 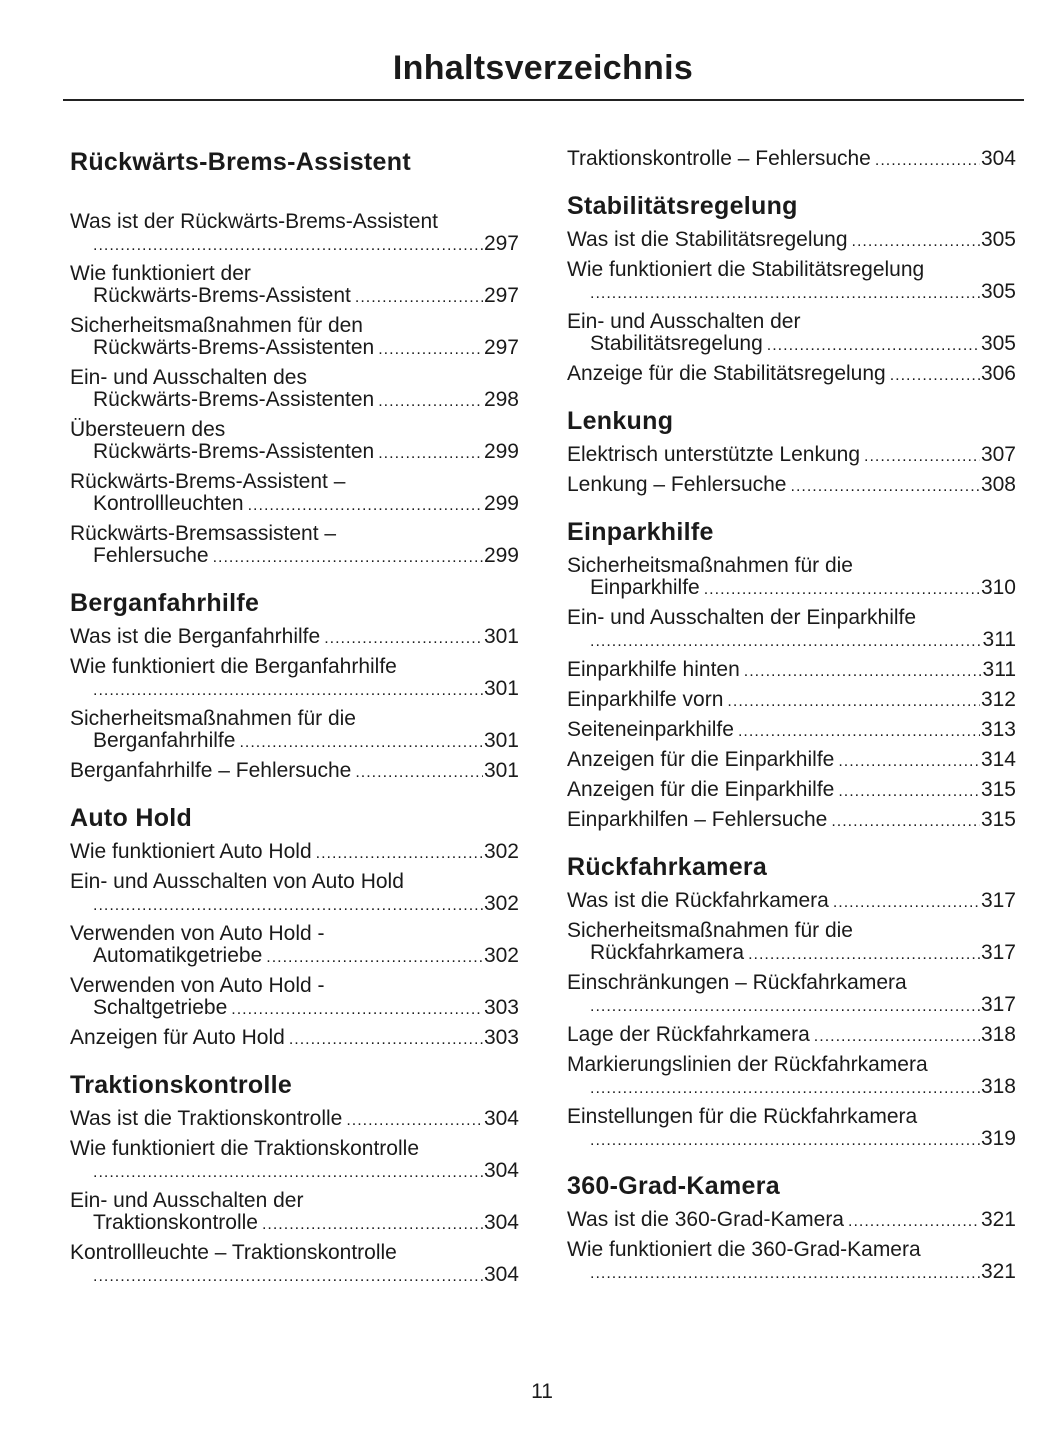 I want to click on toc-entry: Was ist die Rückfahrkamera 317, so click(x=791, y=901).